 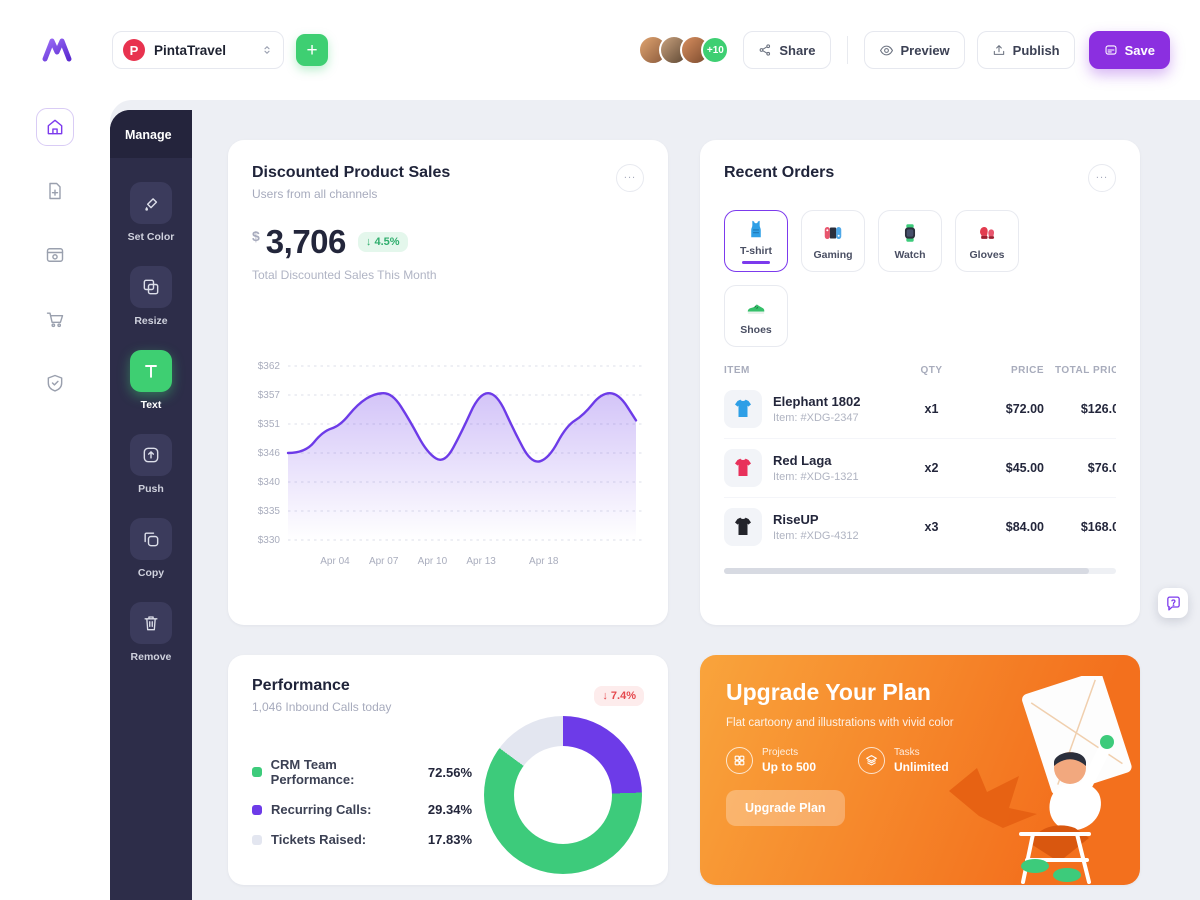 What do you see at coordinates (563, 795) in the screenshot?
I see `performance-donut` at bounding box center [563, 795].